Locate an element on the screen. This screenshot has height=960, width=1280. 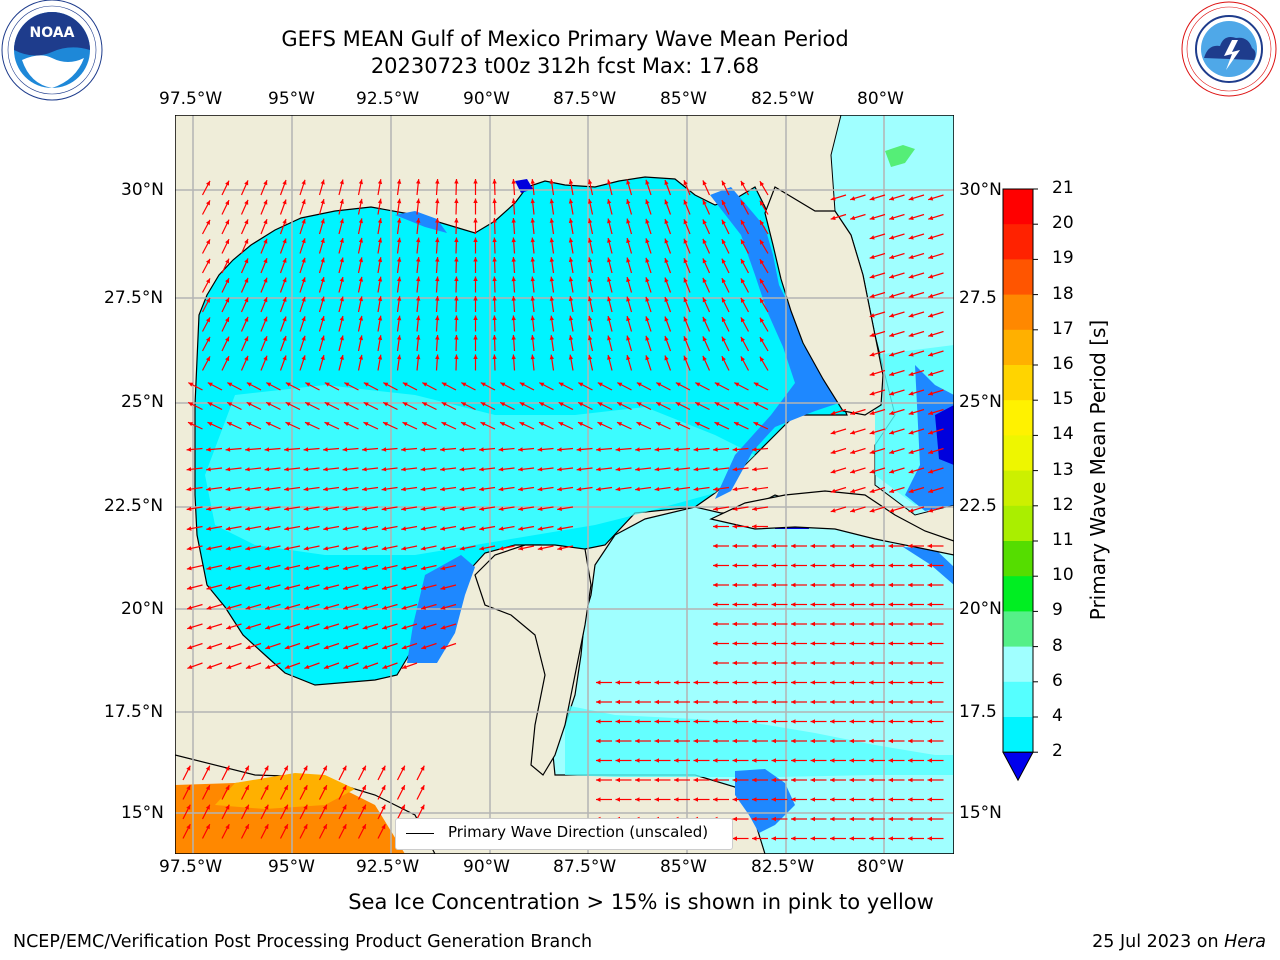
lon-tick-bottom: 92.5°W is located at coordinates (388, 867).